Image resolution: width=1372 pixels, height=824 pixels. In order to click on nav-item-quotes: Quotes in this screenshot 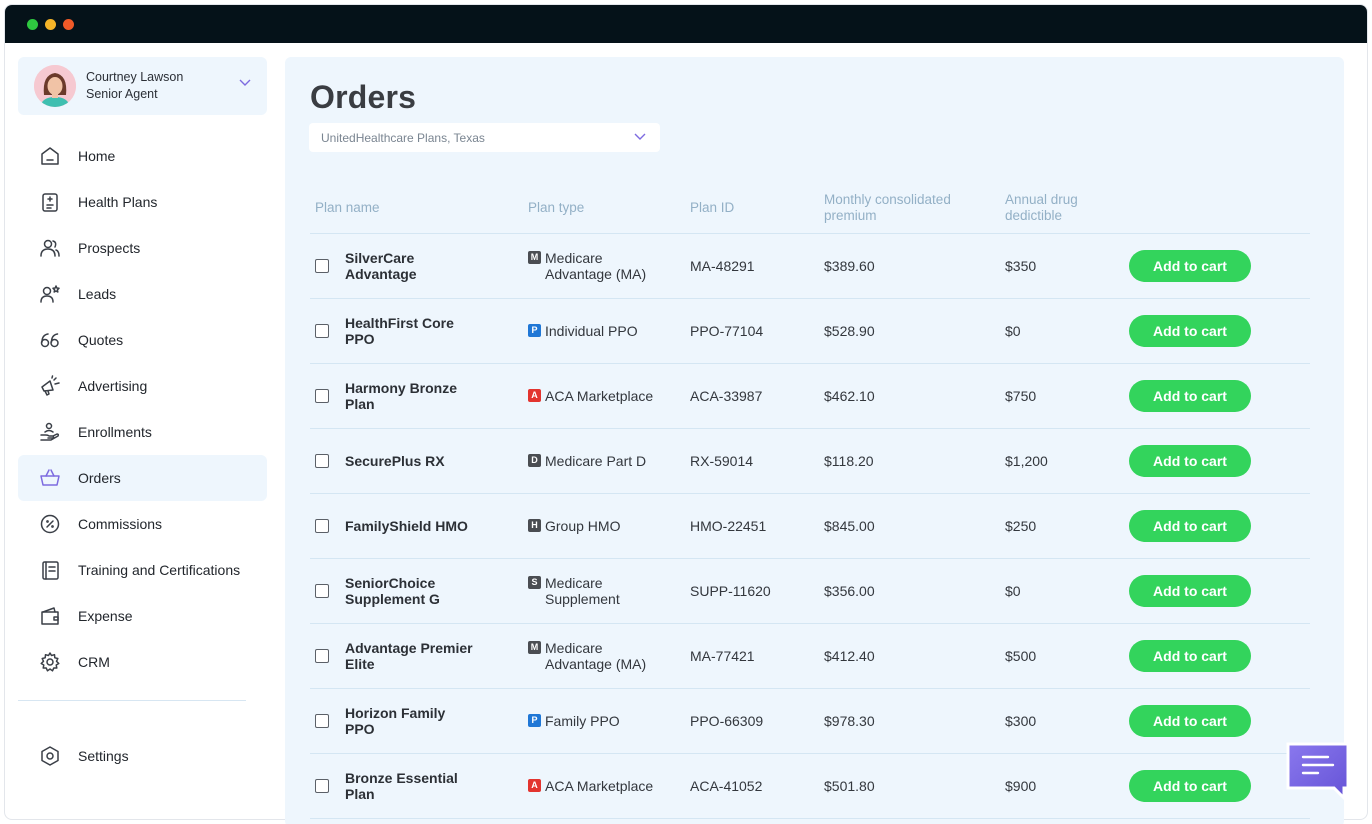, I will do `click(142, 340)`.